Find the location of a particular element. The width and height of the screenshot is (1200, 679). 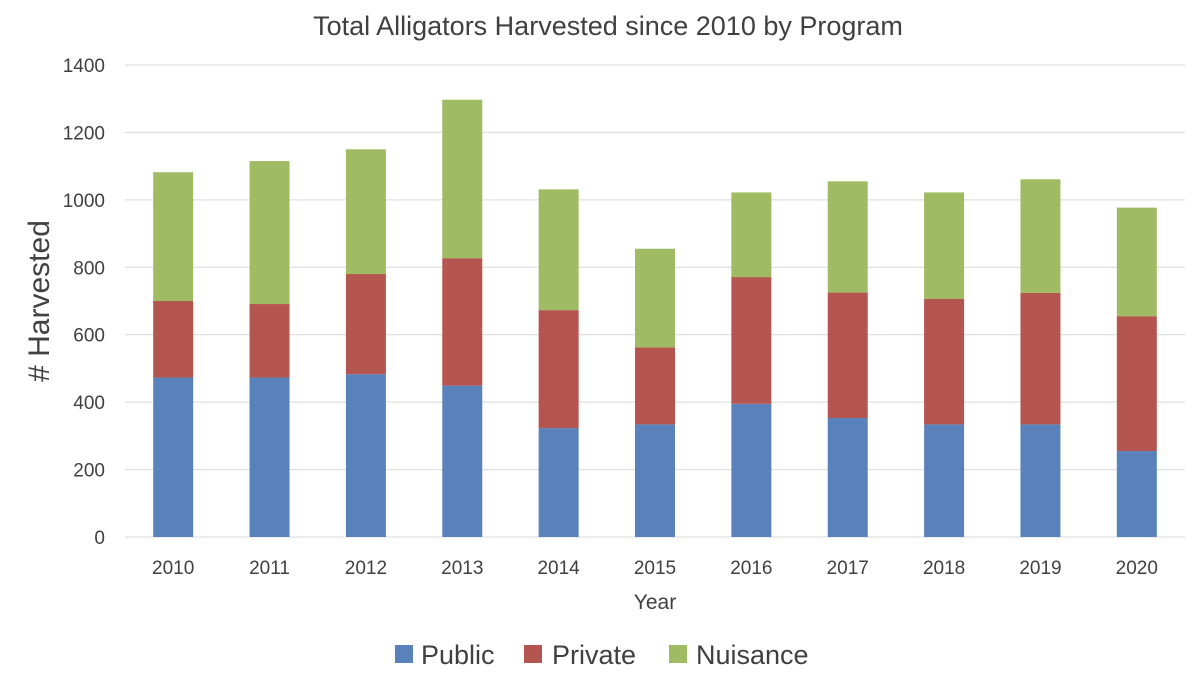

x-tick-label: 2012 is located at coordinates (366, 568).